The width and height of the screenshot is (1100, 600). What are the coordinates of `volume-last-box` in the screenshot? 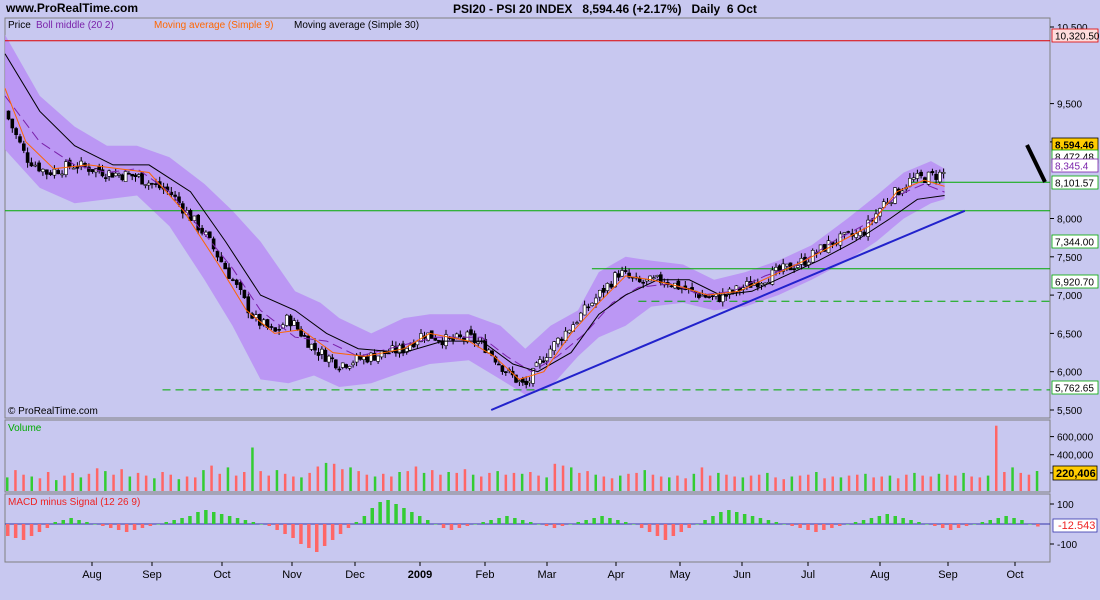 It's located at (1075, 473).